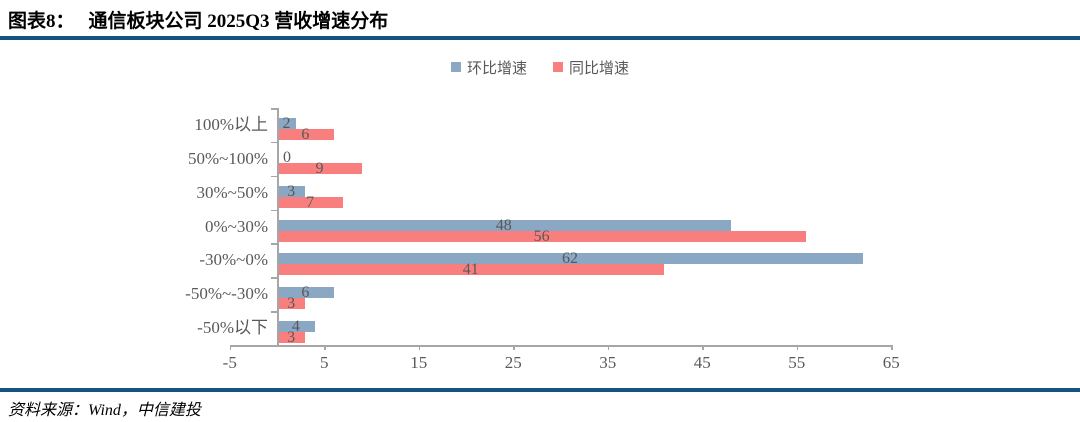  I want to click on title-divider, so click(540, 38).